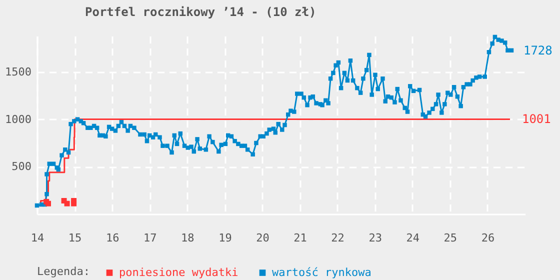 The height and width of the screenshot is (280, 560). Describe the element at coordinates (451, 238) in the screenshot. I see `x-tick-label: 25` at that location.